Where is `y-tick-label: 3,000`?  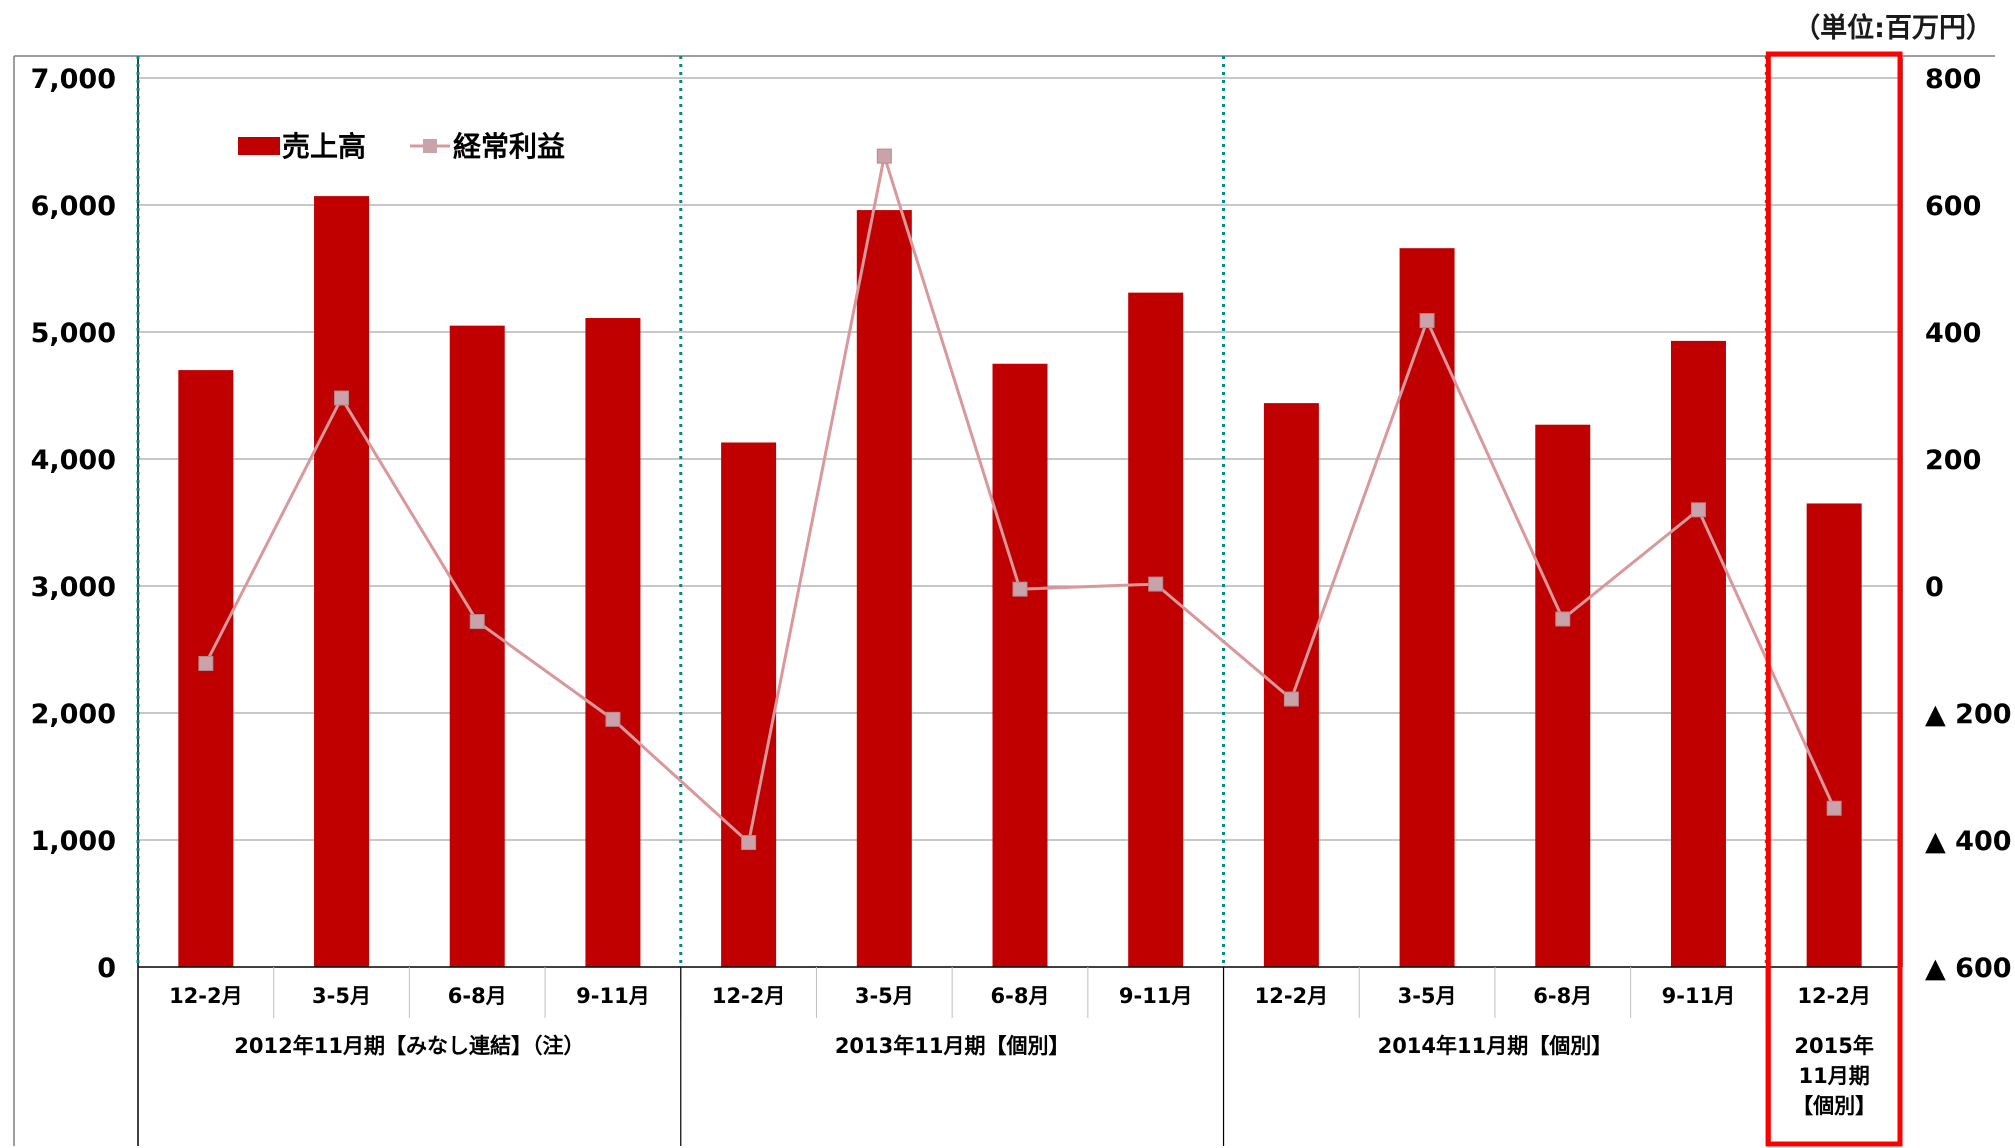 y-tick-label: 3,000 is located at coordinates (73, 587).